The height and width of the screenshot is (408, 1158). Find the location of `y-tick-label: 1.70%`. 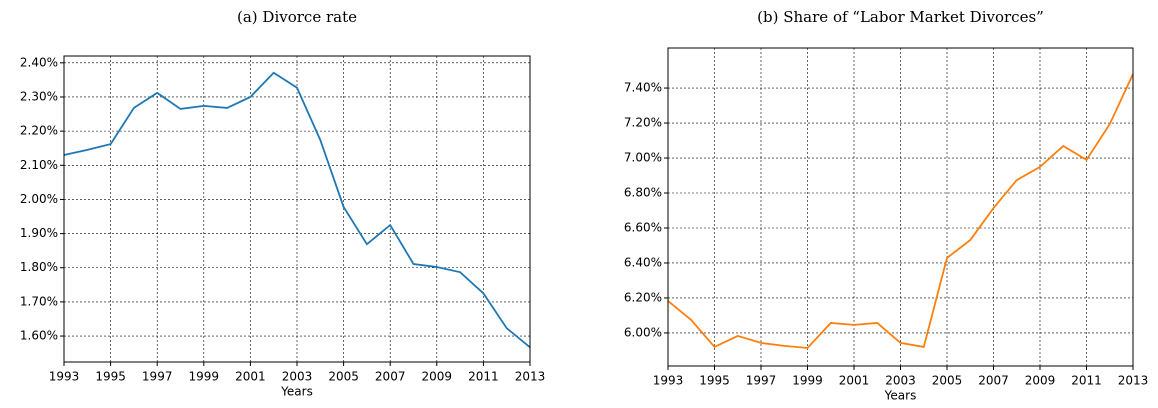

y-tick-label: 1.70% is located at coordinates (39, 301).